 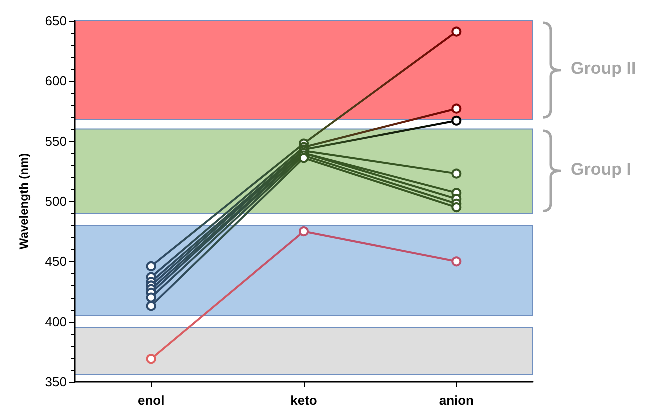 What do you see at coordinates (24, 201) in the screenshot?
I see `y-axis-title: Wavelength (nm)` at bounding box center [24, 201].